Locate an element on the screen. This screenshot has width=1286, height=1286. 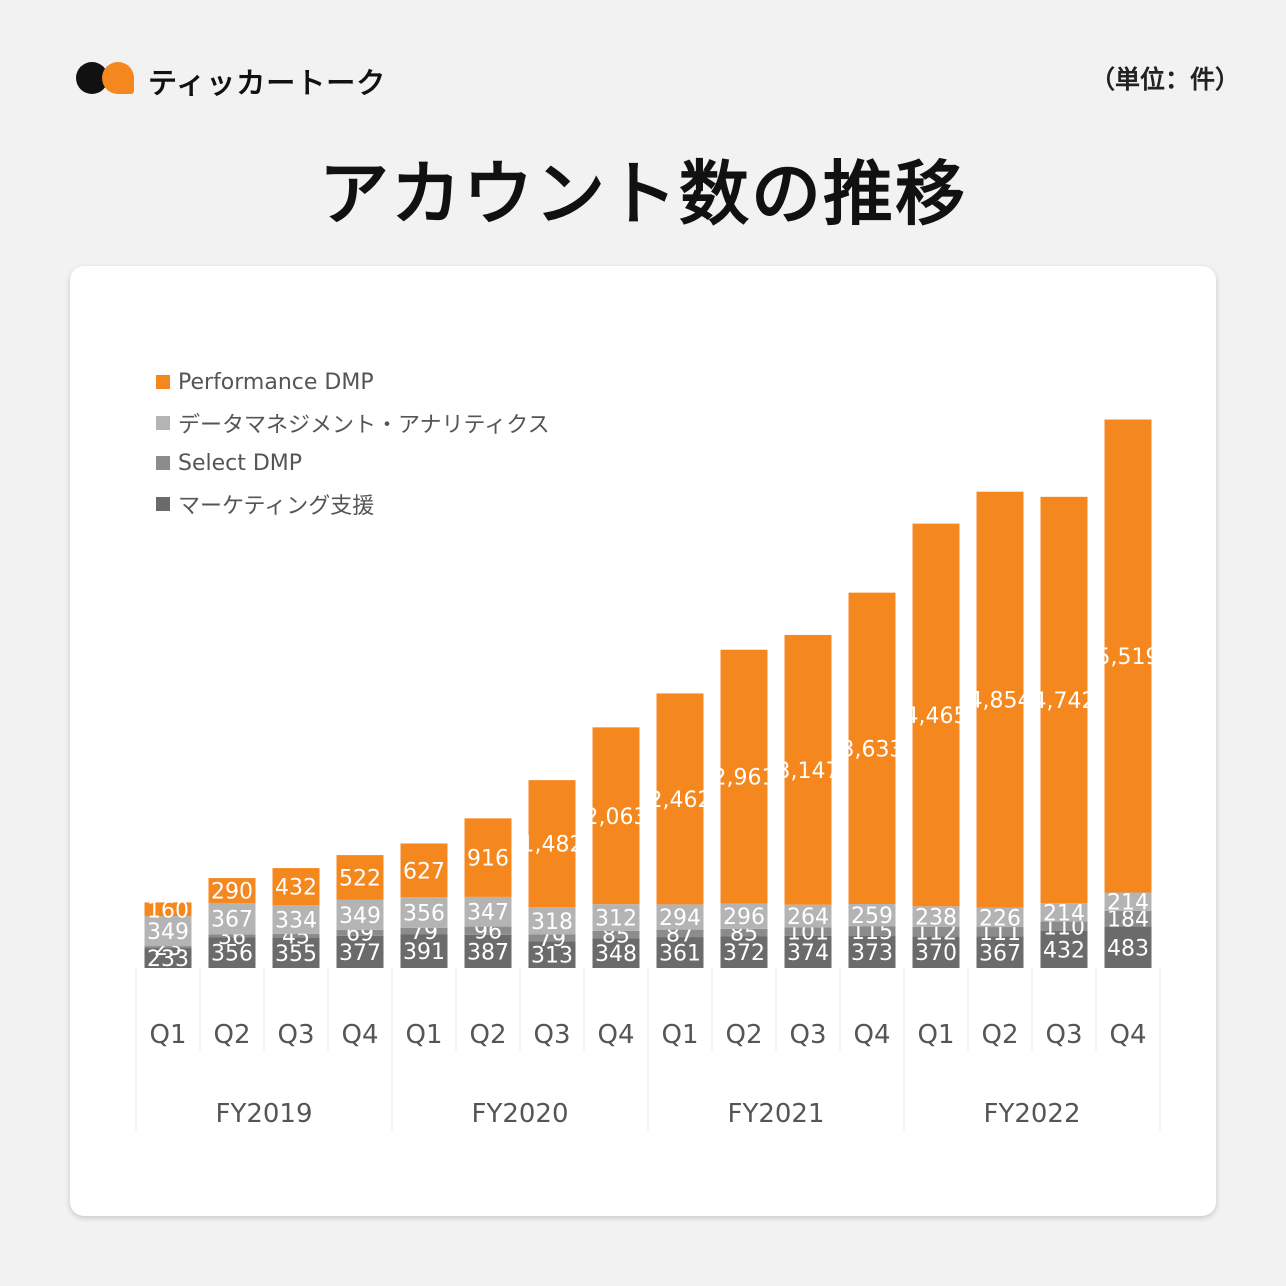
data-label-select-dmp: 184 is located at coordinates (1128, 920).